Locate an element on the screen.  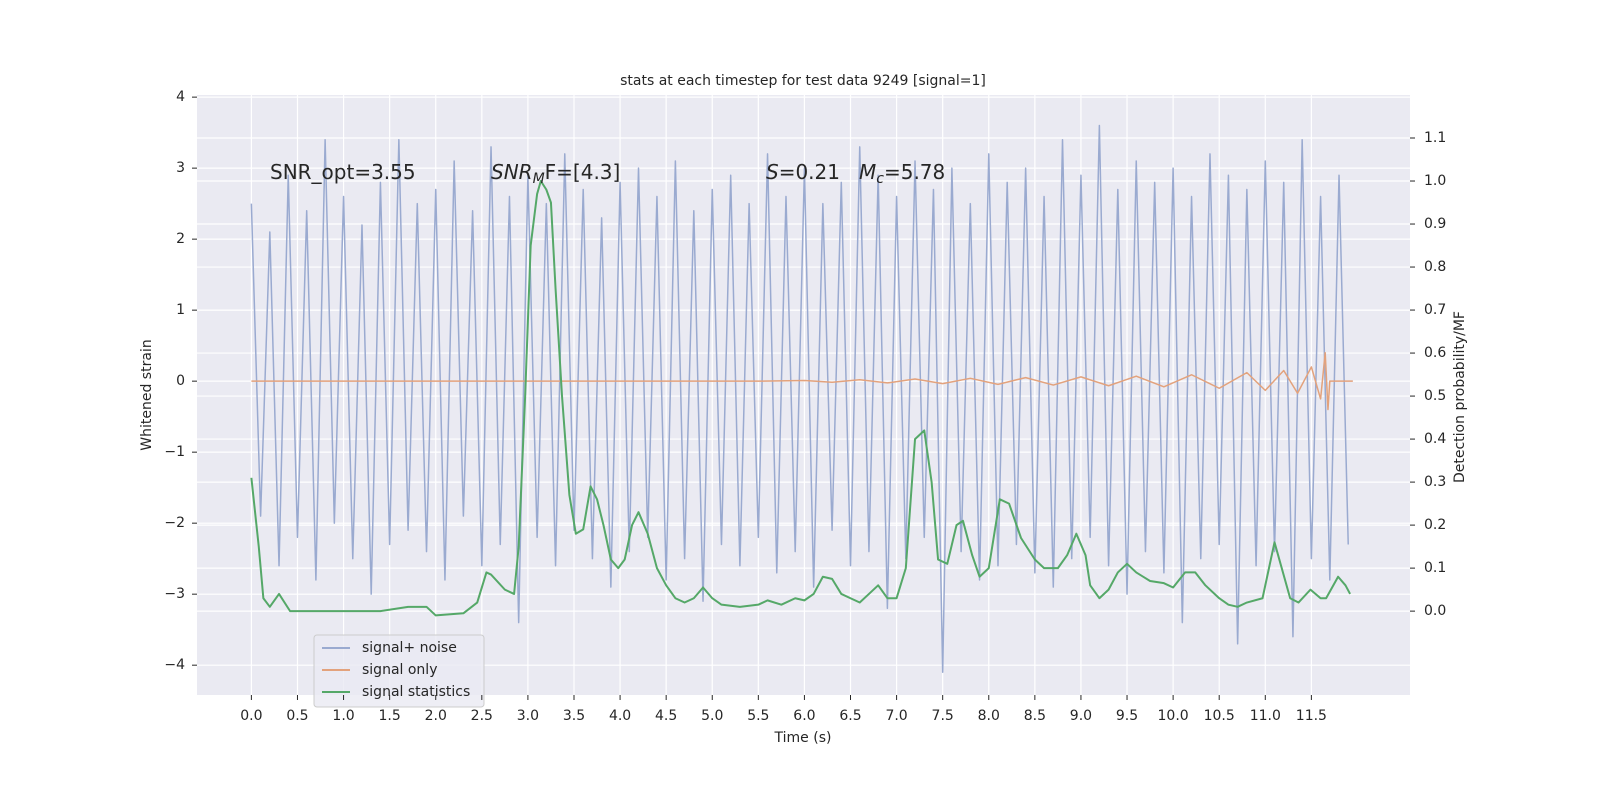
annotation-subscript: M is located at coordinates (539, 179).